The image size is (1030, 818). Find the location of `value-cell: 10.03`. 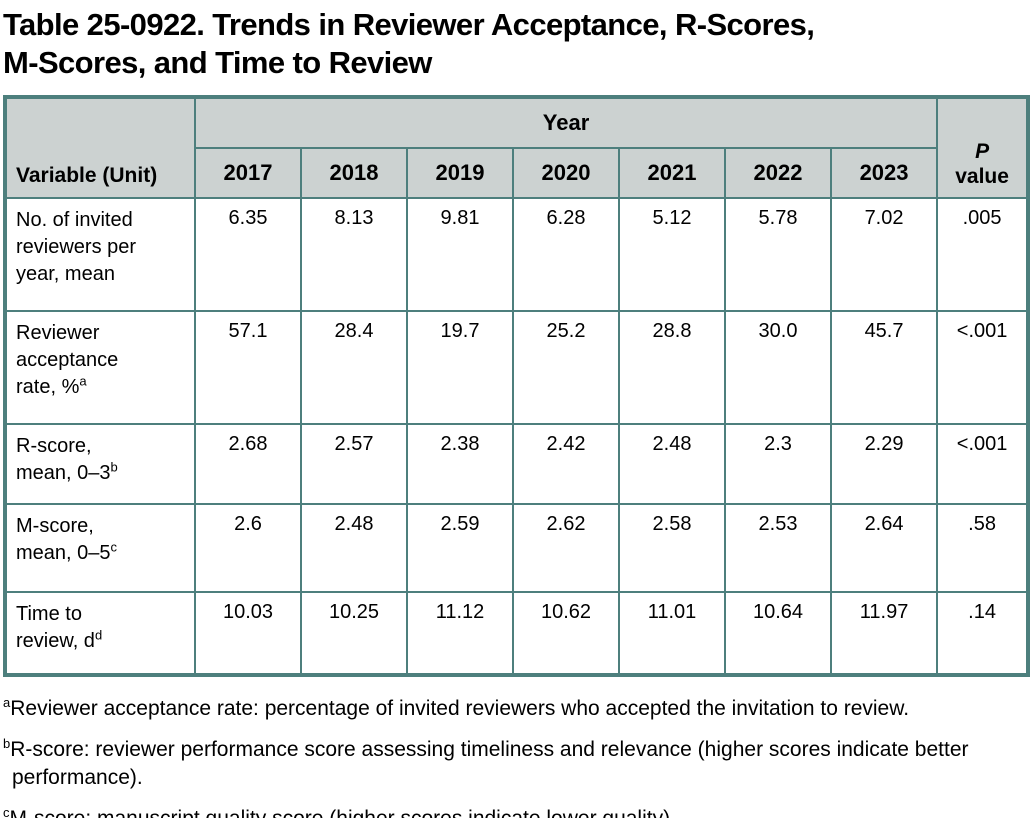

value-cell: 10.03 is located at coordinates (248, 633).